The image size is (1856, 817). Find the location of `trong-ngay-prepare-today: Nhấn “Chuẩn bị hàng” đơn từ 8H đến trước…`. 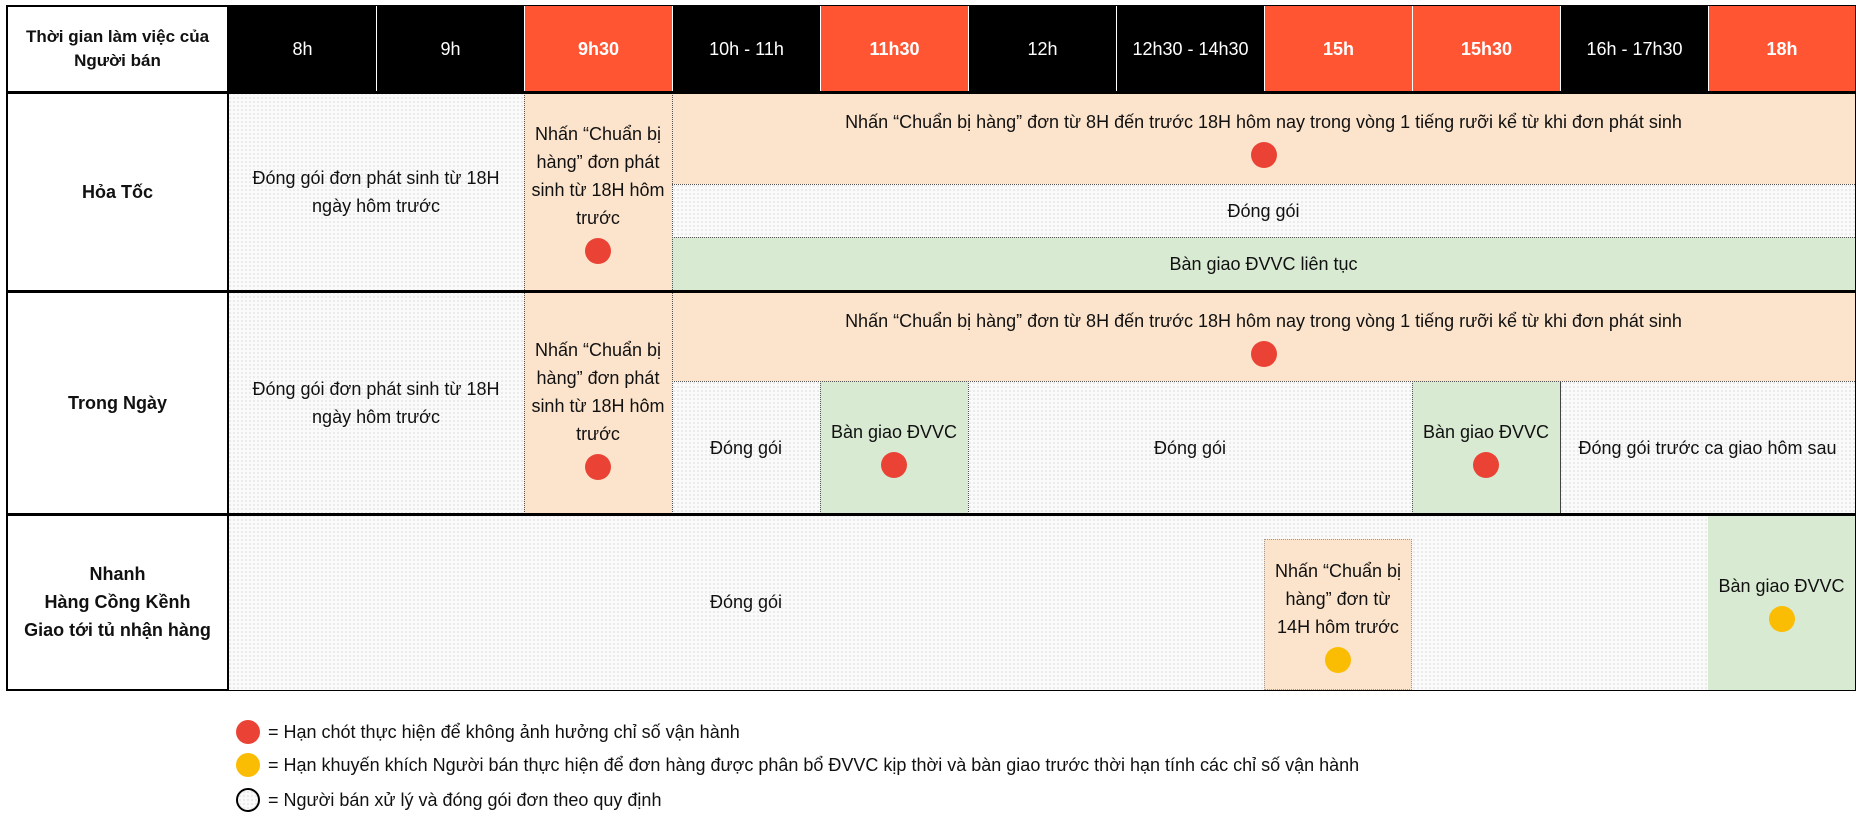

trong-ngay-prepare-today: Nhấn “Chuẩn bị hàng” đơn từ 8H đến trước… is located at coordinates (1263, 336).